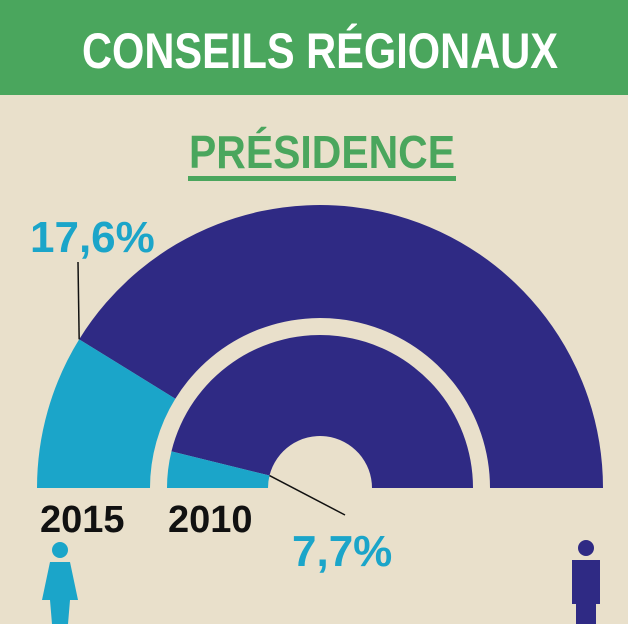 Image resolution: width=628 pixels, height=624 pixels. Describe the element at coordinates (60, 583) in the screenshot. I see `woman-icon` at that location.